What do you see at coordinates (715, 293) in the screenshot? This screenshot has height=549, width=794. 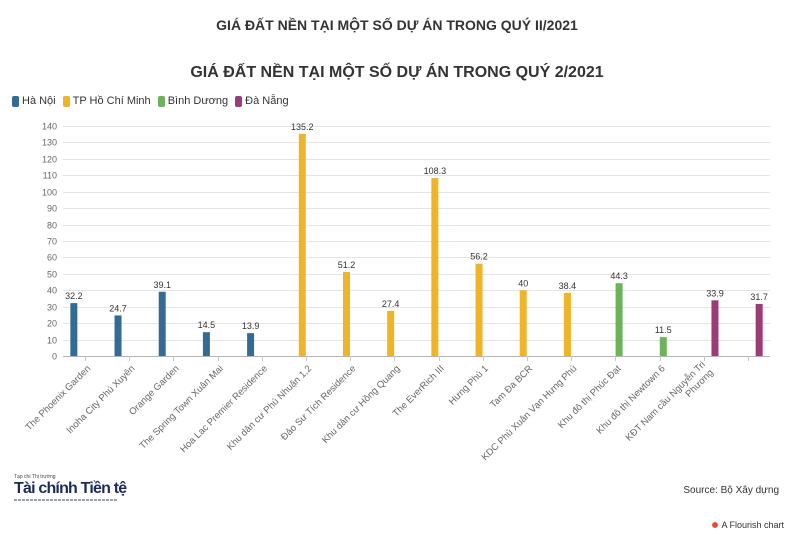 I see `data-label: 33.9` at bounding box center [715, 293].